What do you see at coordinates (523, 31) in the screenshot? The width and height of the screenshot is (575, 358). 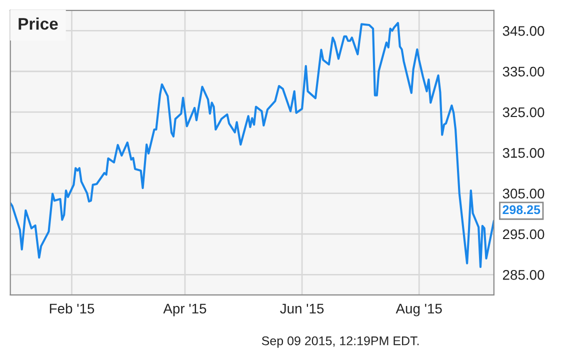 I see `y-tick-label: 345.00` at bounding box center [523, 31].